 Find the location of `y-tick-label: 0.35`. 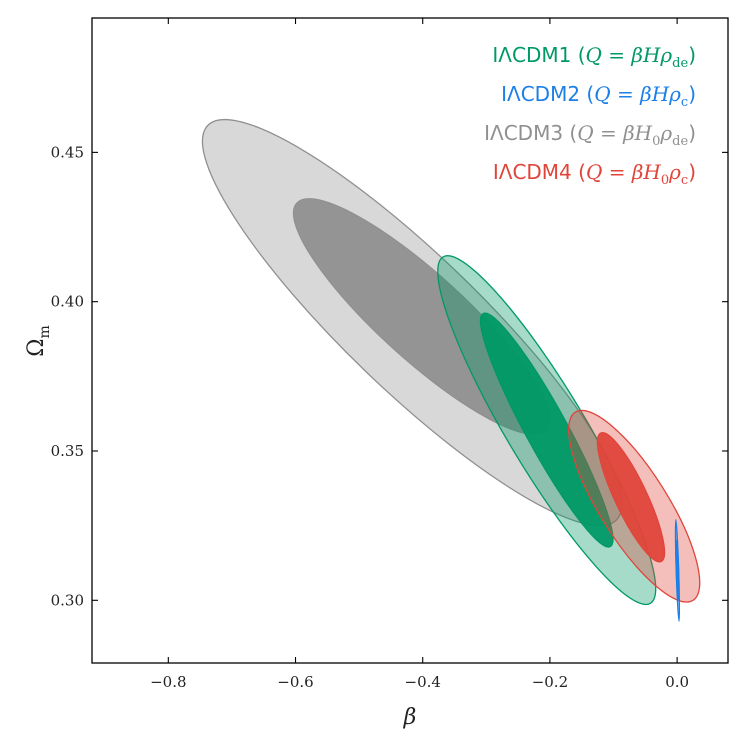

y-tick-label: 0.35 is located at coordinates (67, 451).